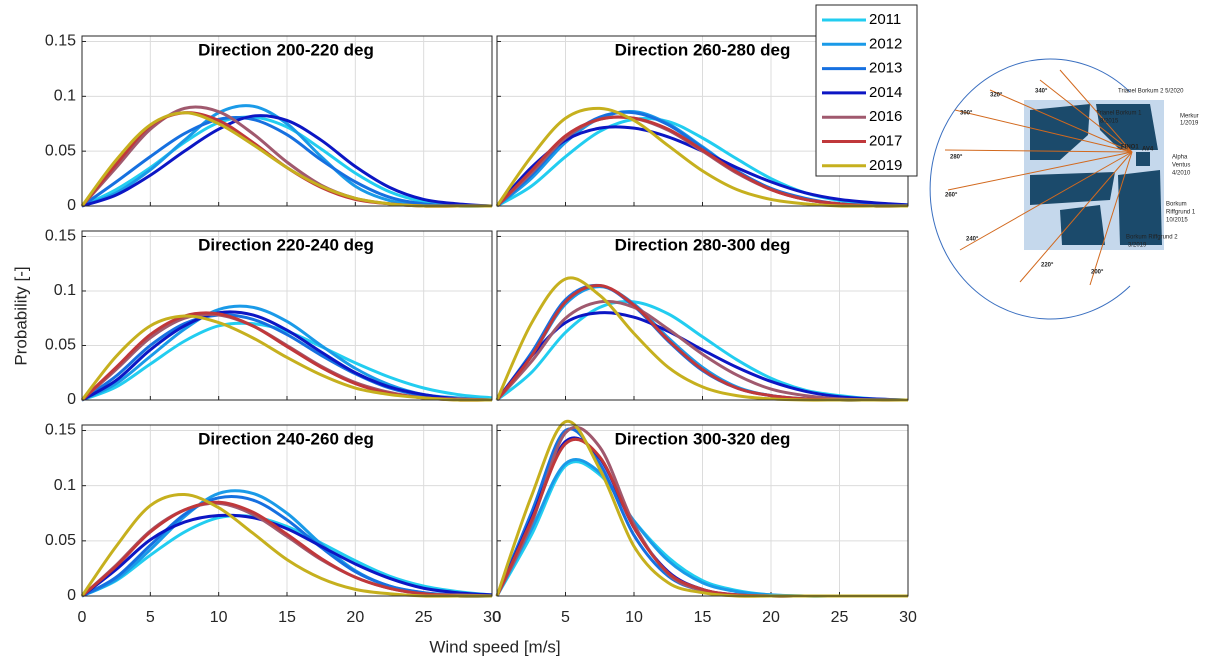 The height and width of the screenshot is (662, 1211). What do you see at coordinates (951, 196) in the screenshot?
I see `map-label: 260°` at bounding box center [951, 196].